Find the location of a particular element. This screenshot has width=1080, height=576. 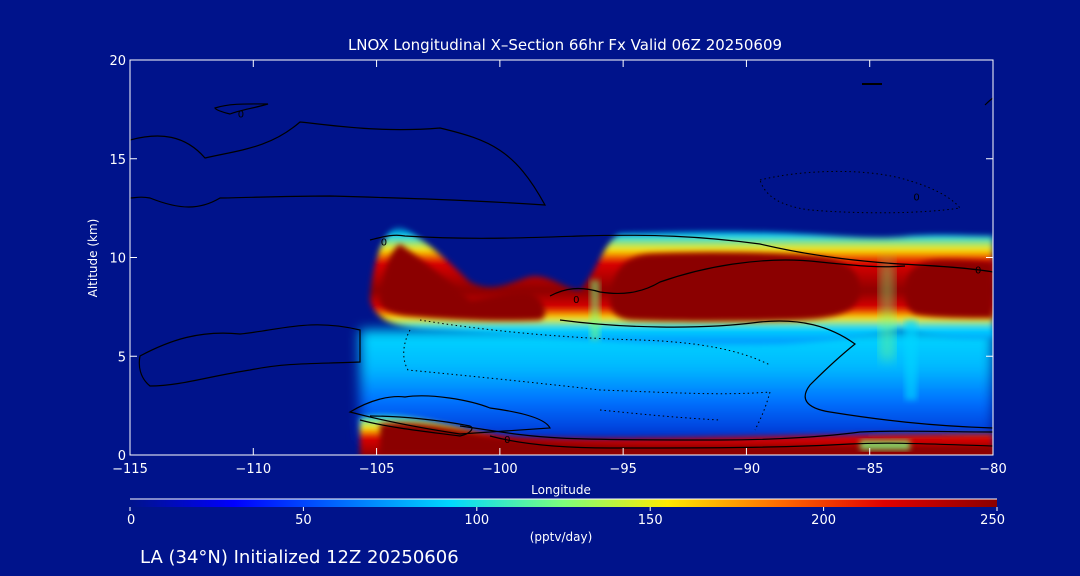

x-tick-label: −85 is located at coordinates (869, 469).